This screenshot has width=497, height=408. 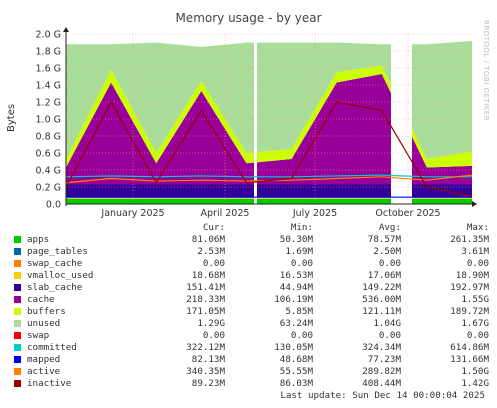 I want to click on legend-avg: 536.00M, so click(x=381, y=299).